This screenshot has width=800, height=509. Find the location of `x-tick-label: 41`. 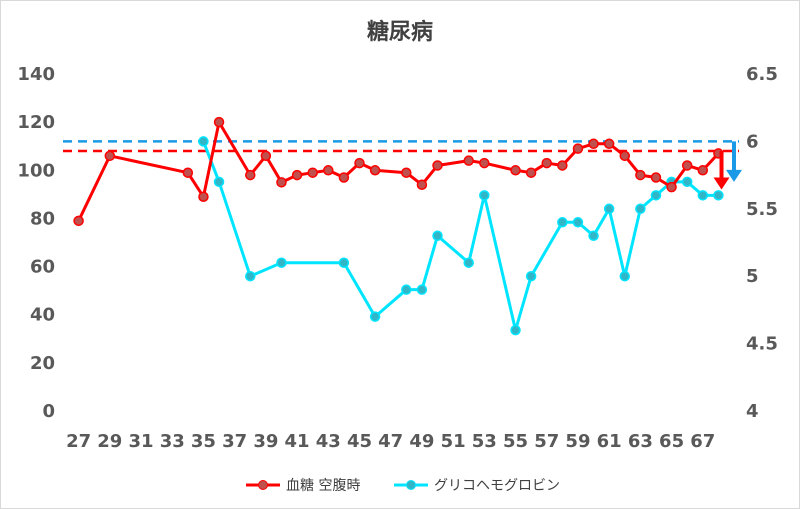

x-tick-label: 41 is located at coordinates (297, 441).